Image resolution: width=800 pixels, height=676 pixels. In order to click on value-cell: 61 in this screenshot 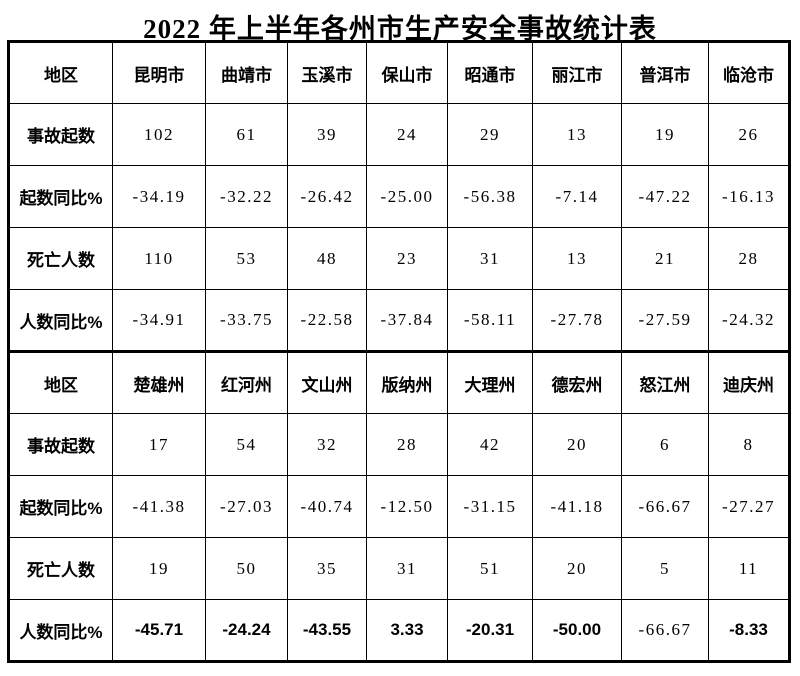, I will do `click(246, 134)`.